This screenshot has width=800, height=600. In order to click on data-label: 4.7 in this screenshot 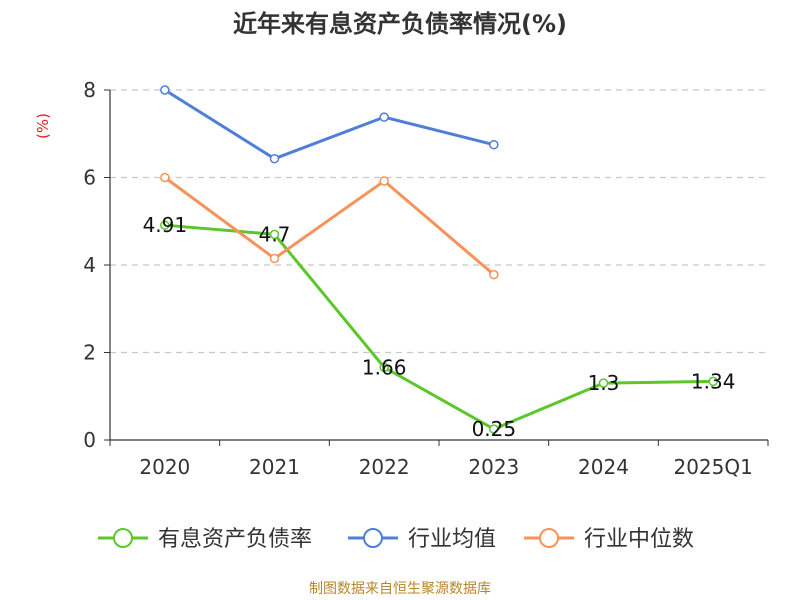, I will do `click(275, 234)`.